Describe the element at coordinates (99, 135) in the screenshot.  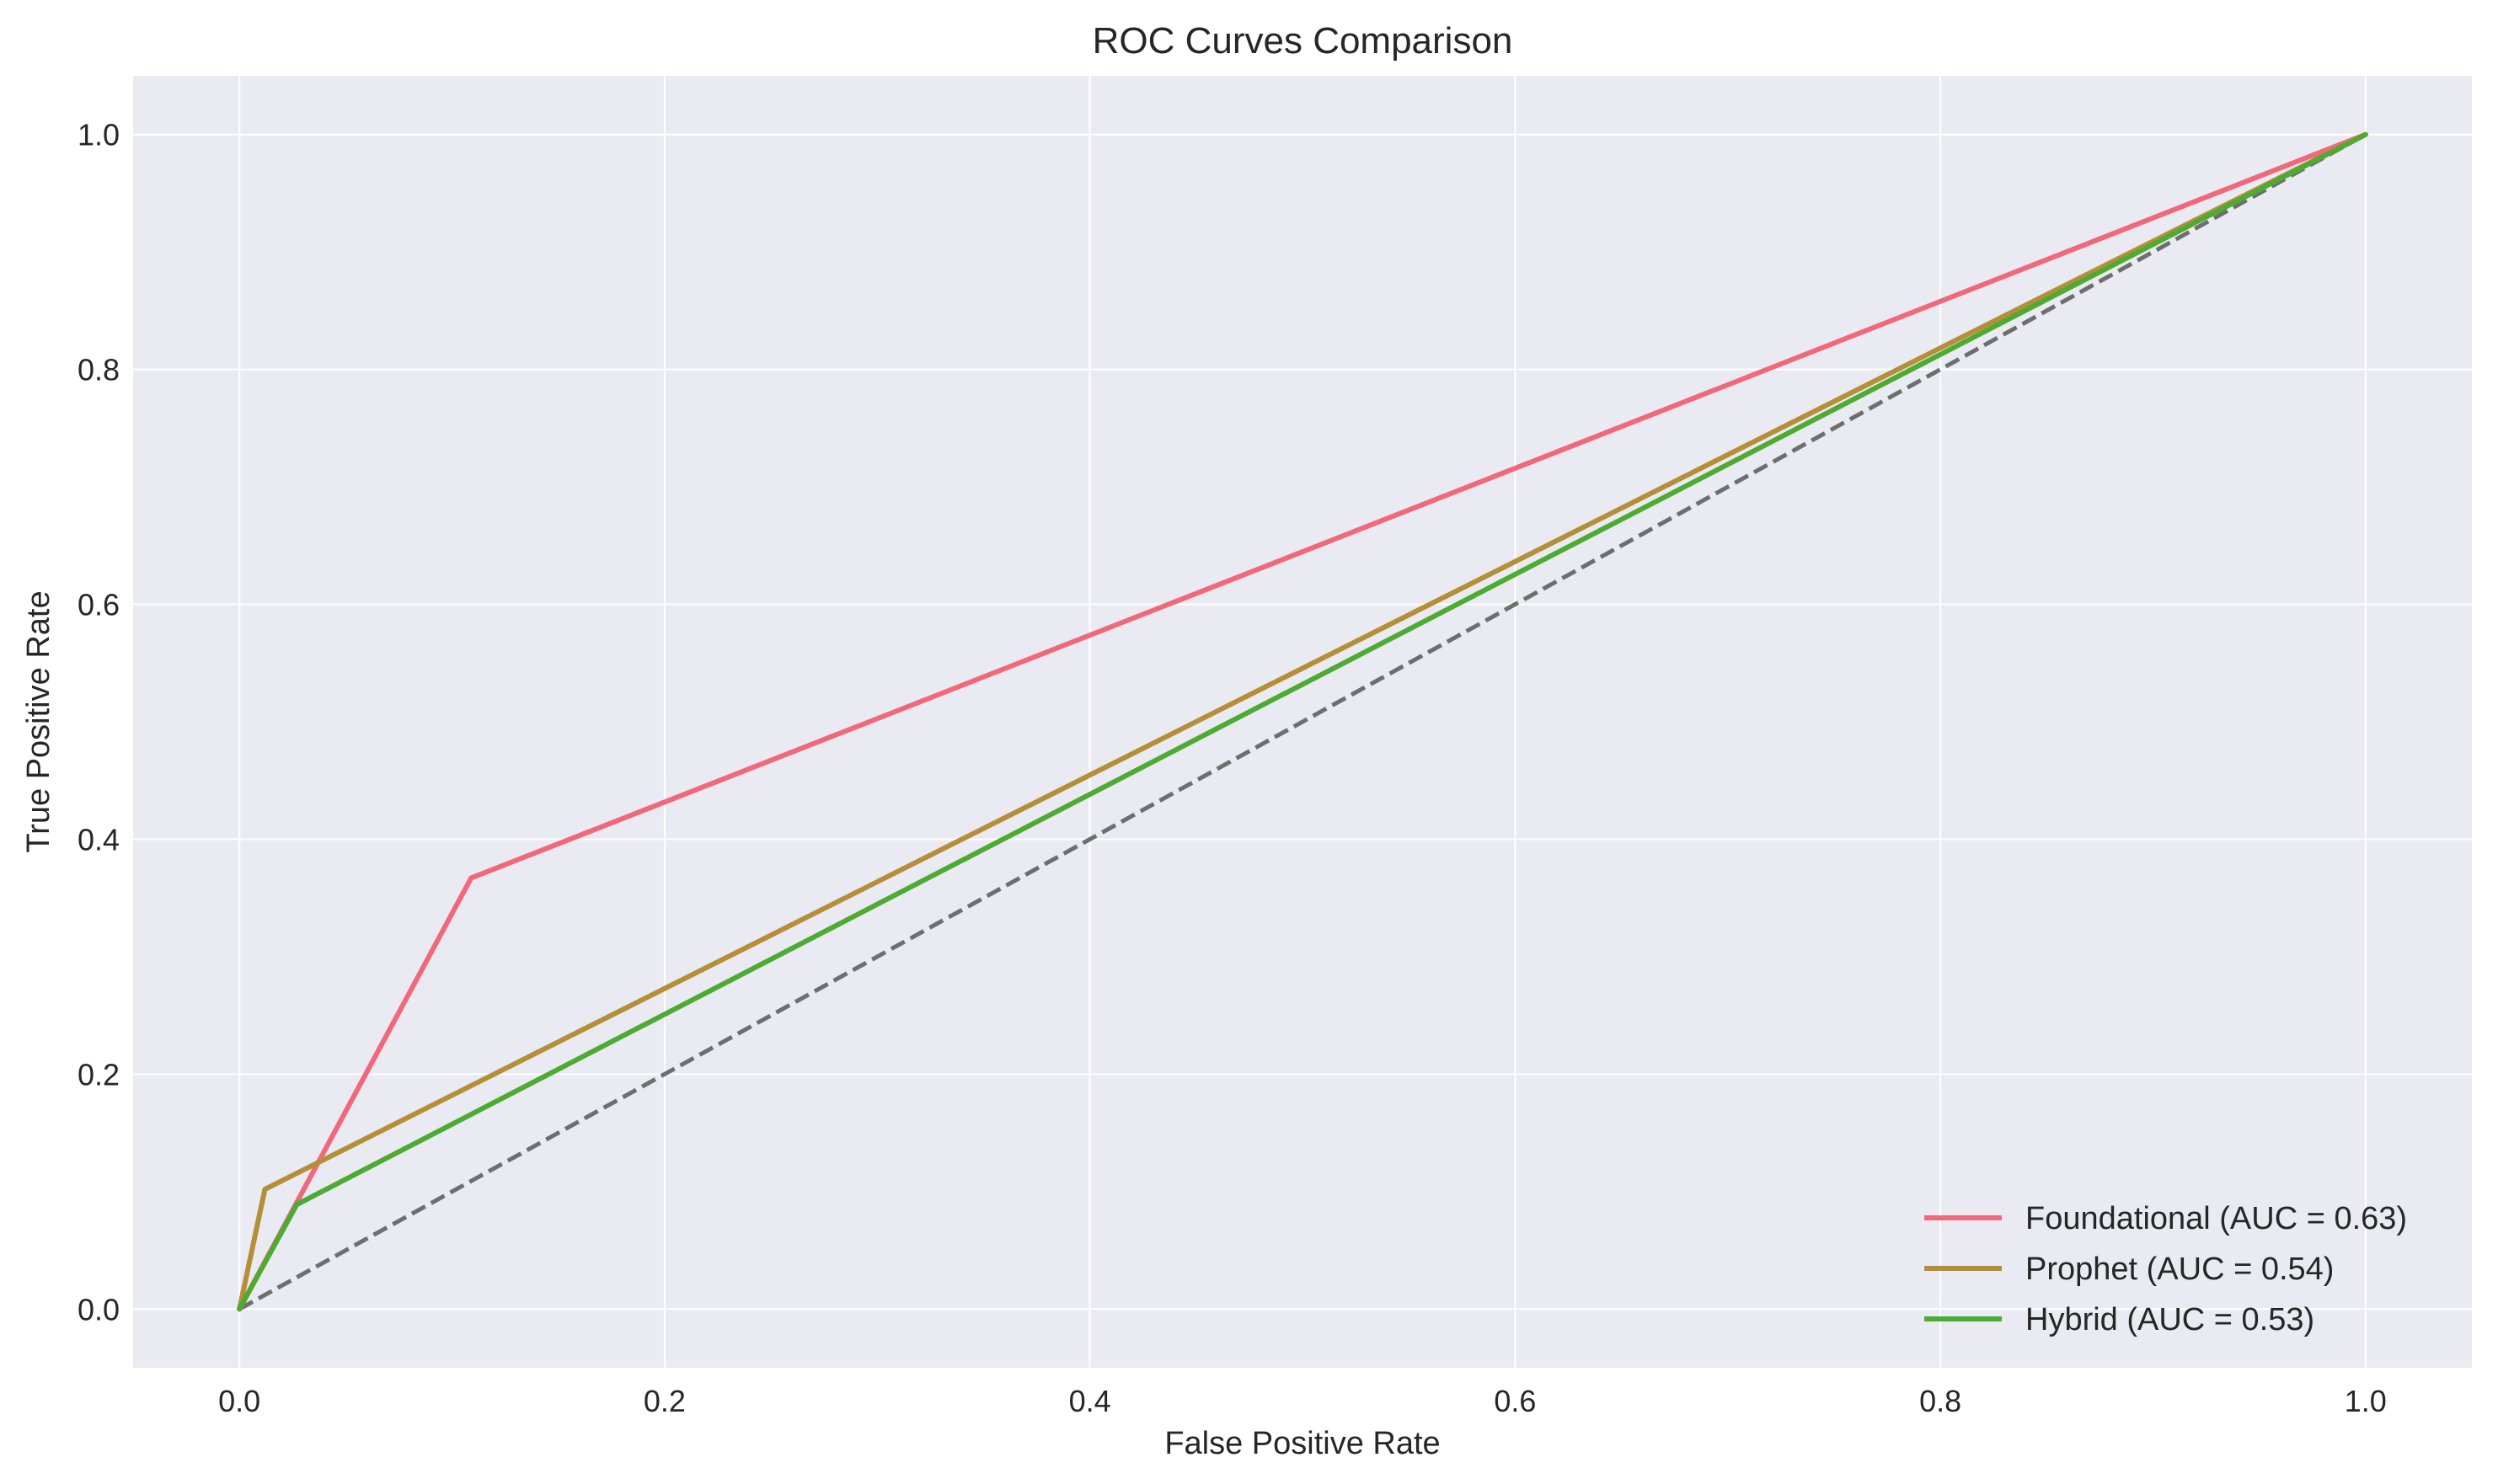
I see `y-tick-label: 1.0` at that location.